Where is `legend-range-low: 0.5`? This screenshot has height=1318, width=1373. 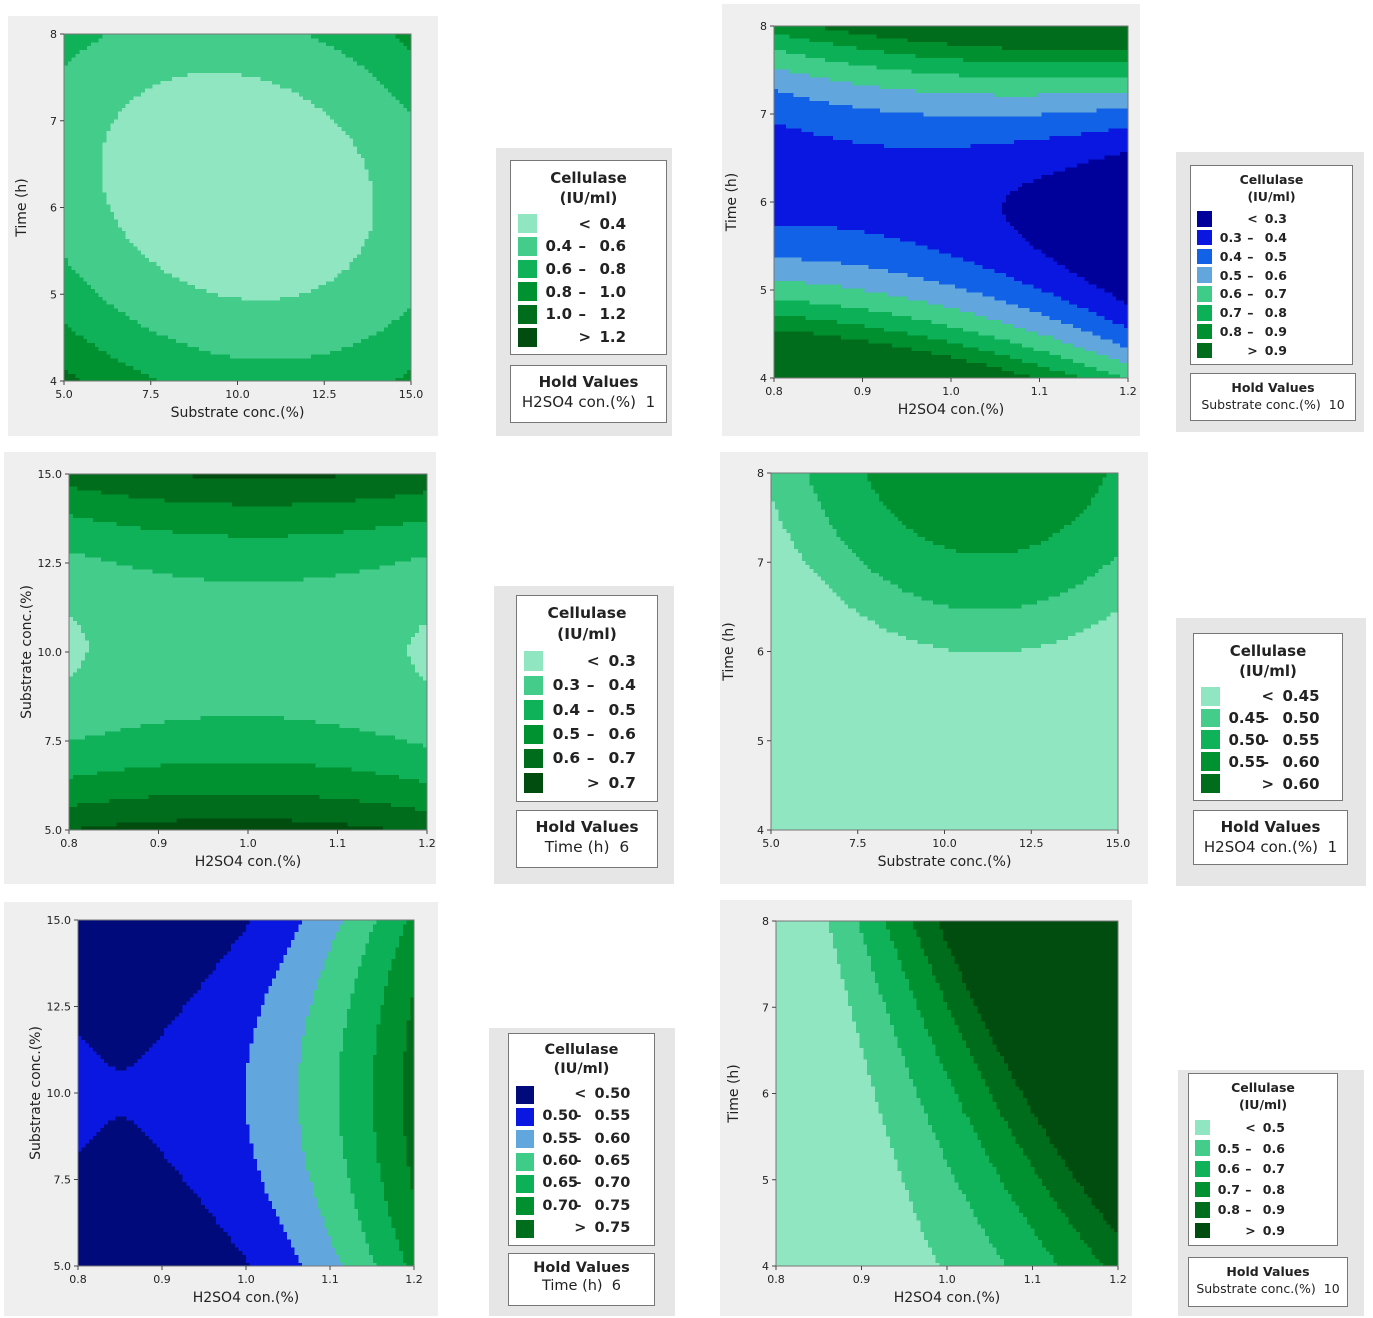 legend-range-low: 0.5 is located at coordinates (1229, 1148).